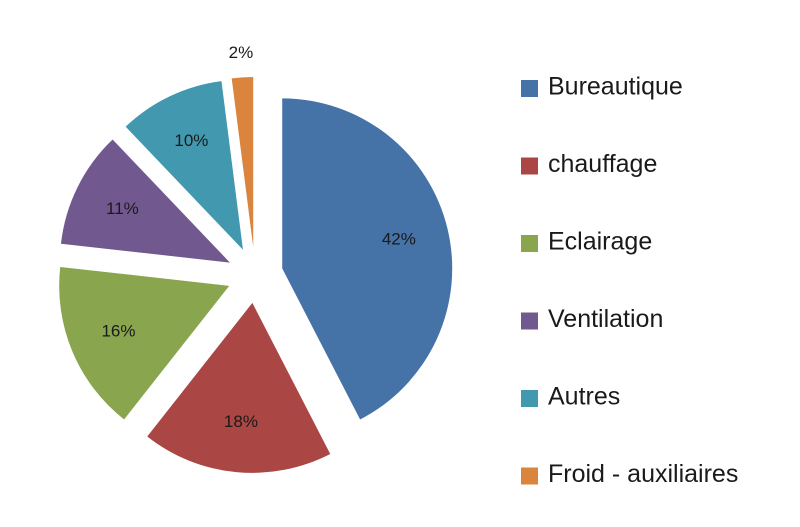 This screenshot has height=527, width=800. I want to click on legend-swatch-ventilation, so click(529, 321).